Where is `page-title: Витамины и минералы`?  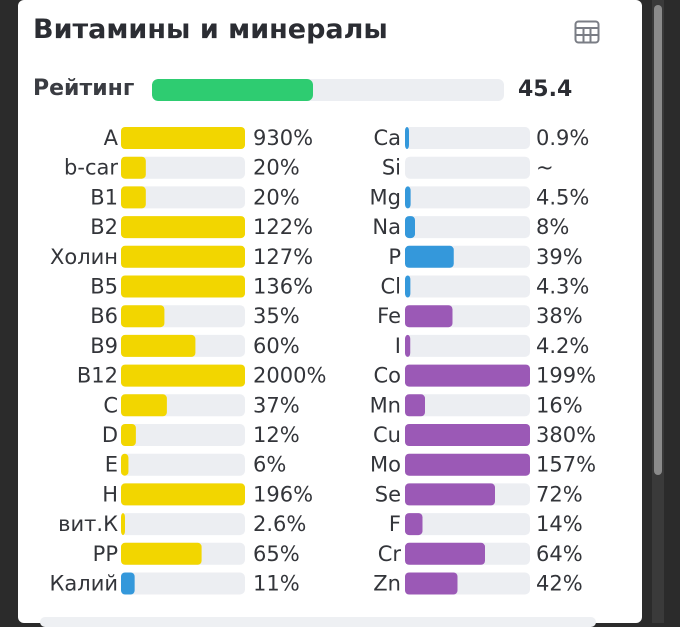
page-title: Витамины и минералы is located at coordinates (210, 29).